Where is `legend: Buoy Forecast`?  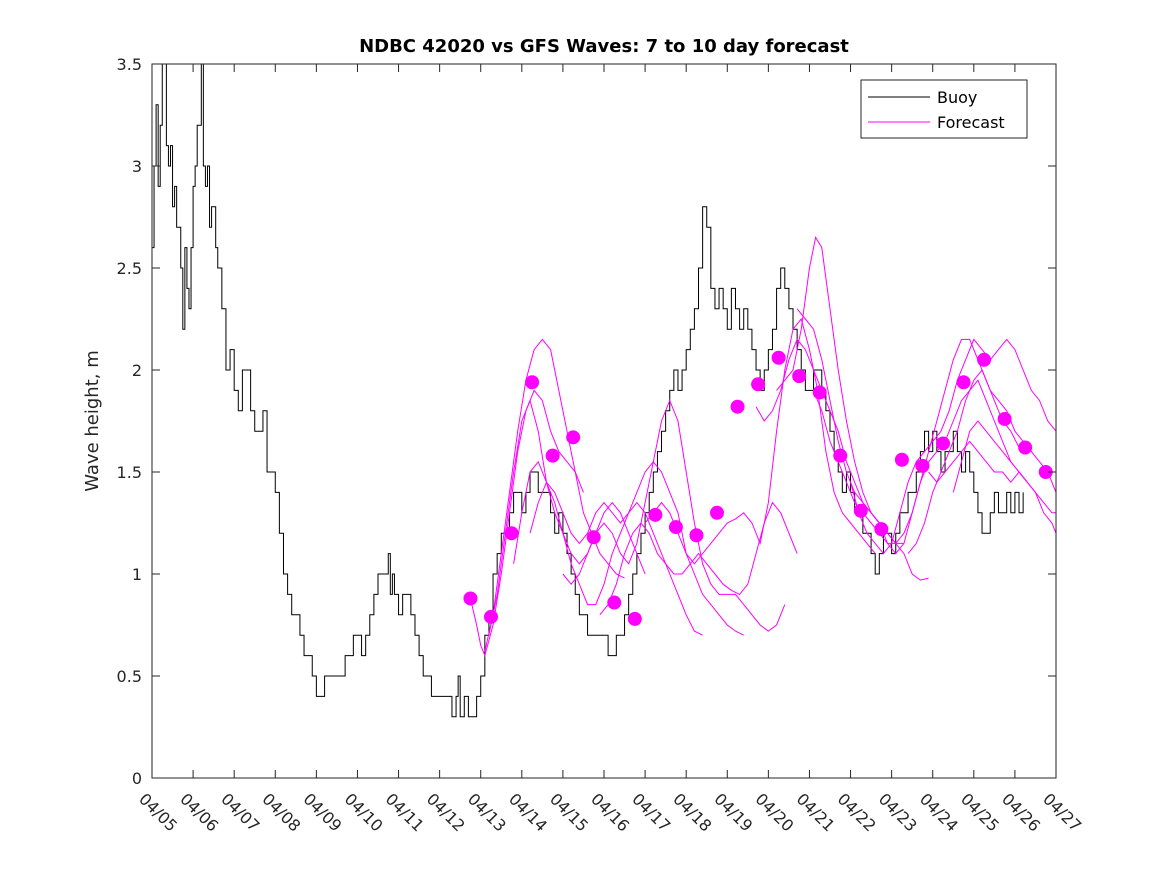
legend: Buoy Forecast is located at coordinates (944, 109).